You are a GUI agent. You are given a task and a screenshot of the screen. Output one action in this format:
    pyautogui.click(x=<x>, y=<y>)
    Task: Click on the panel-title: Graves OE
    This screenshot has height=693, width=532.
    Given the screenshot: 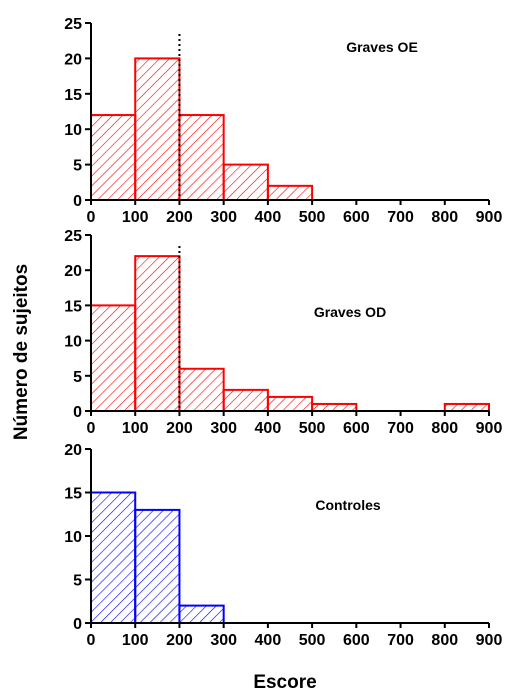 What is the action you would take?
    pyautogui.click(x=382, y=47)
    